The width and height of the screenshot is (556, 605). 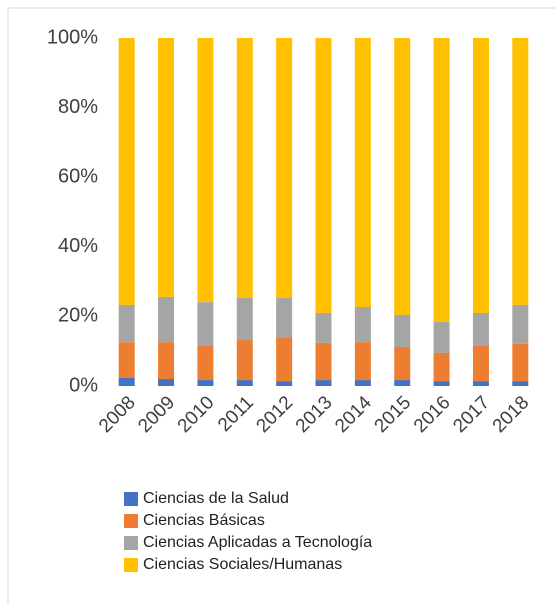 I want to click on y-tick-label: 0%, so click(x=83, y=385).